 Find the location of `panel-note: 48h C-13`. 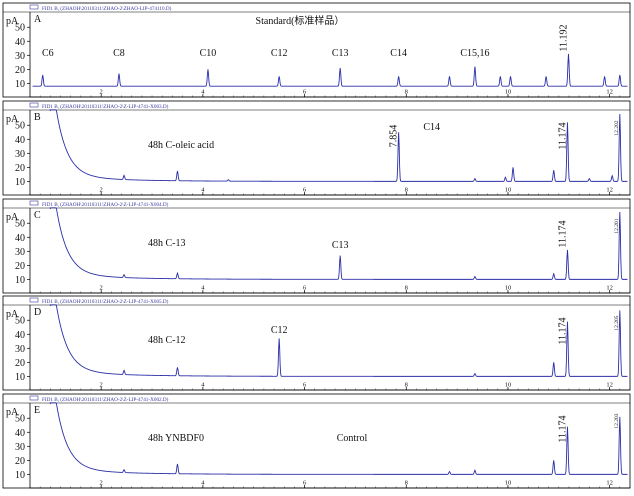

panel-note: 48h C-13 is located at coordinates (167, 243).